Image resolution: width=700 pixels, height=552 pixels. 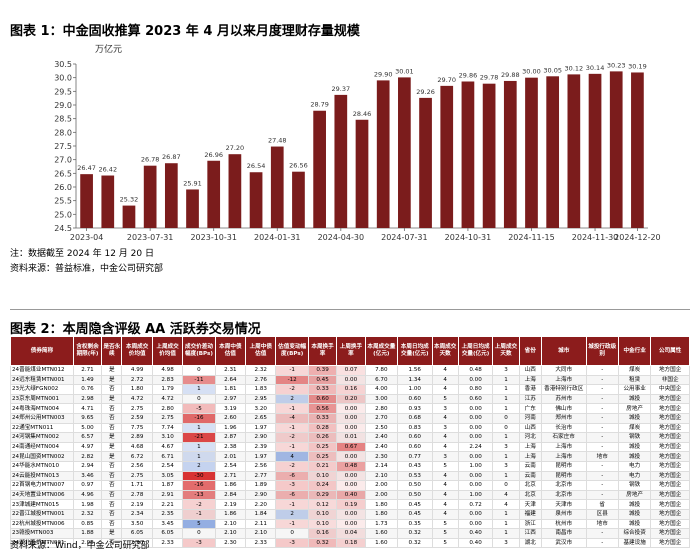 What do you see at coordinates (199, 380) in the screenshot?
I see `table-cell: -11` at bounding box center [199, 380].